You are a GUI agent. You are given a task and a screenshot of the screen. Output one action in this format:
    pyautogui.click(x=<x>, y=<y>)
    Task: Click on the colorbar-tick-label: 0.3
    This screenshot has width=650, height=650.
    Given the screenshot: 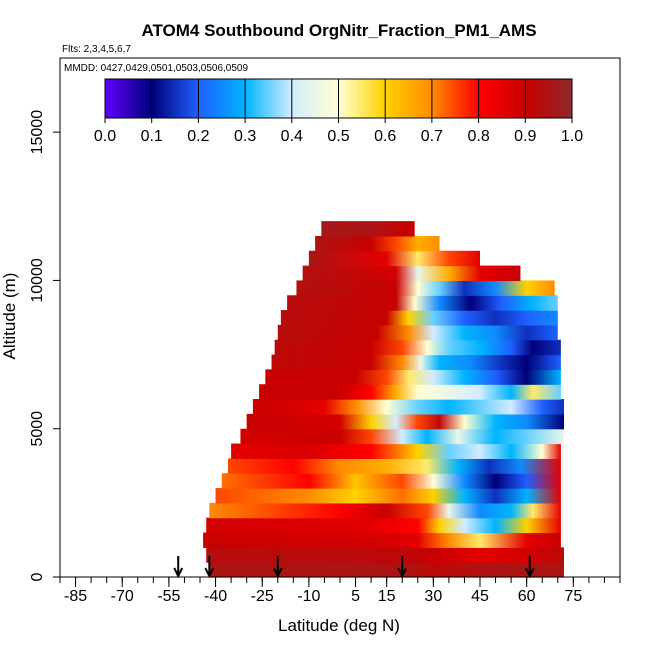 What is the action you would take?
    pyautogui.click(x=245, y=136)
    